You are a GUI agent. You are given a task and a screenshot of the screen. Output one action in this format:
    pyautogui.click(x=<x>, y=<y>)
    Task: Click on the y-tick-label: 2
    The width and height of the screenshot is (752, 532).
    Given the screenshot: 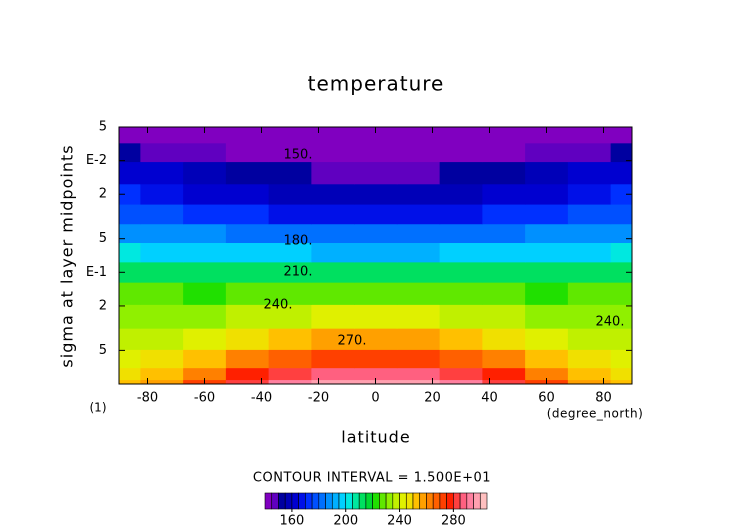 What is the action you would take?
    pyautogui.click(x=103, y=305)
    